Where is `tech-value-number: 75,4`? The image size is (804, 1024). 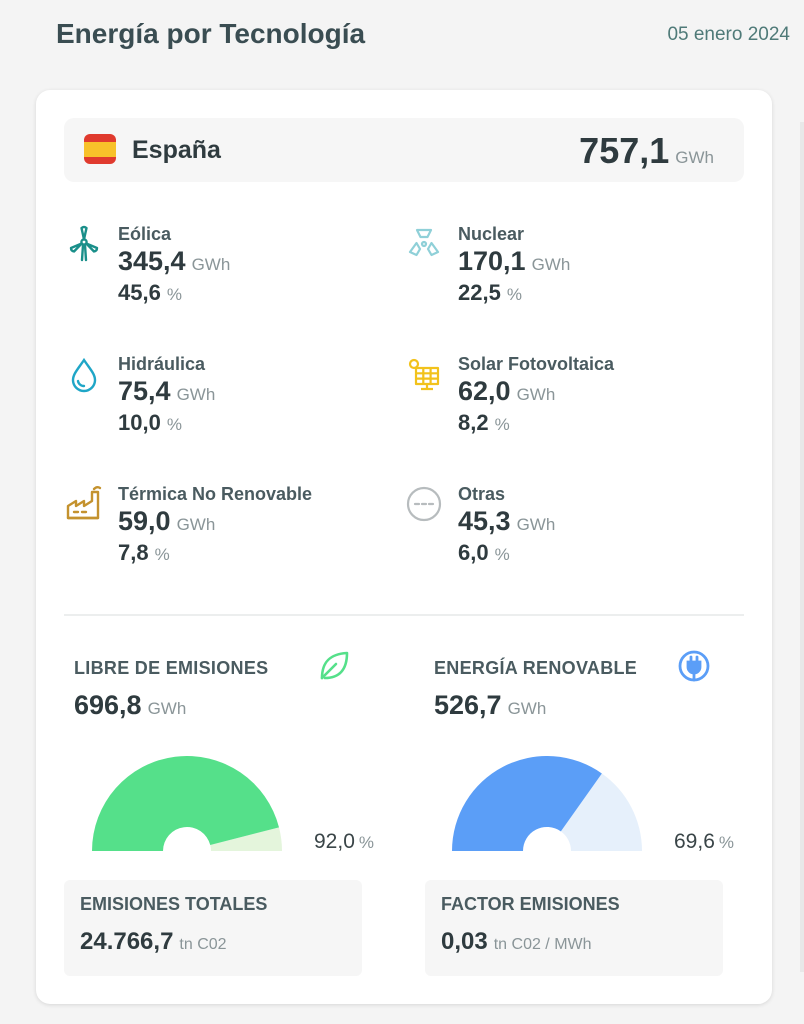
tech-value-number: 75,4 is located at coordinates (144, 391).